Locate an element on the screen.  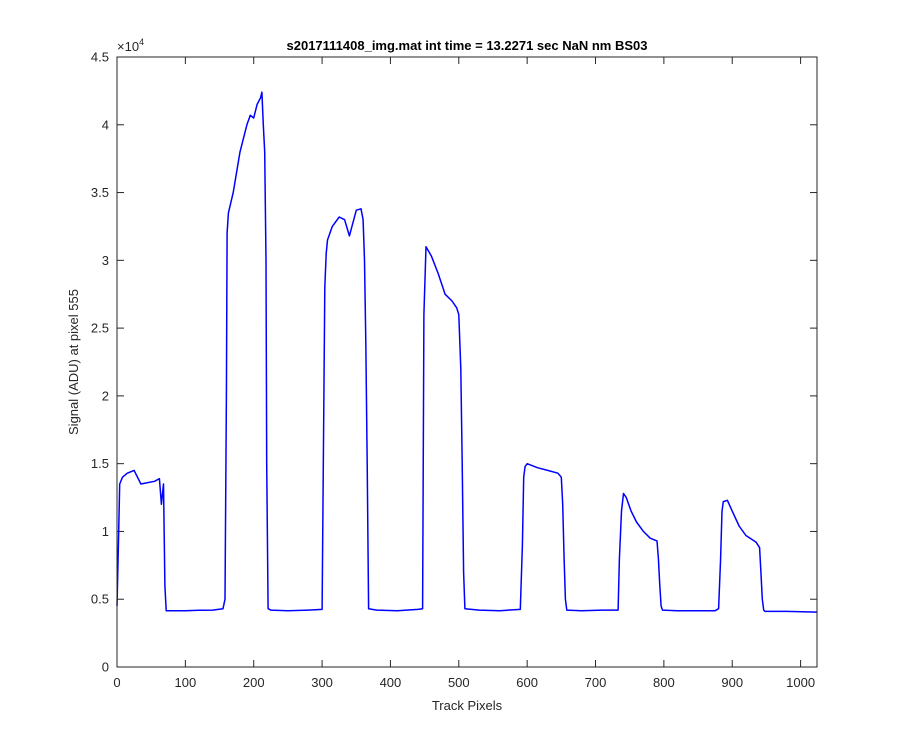
x-tick-label: 900 is located at coordinates (732, 682).